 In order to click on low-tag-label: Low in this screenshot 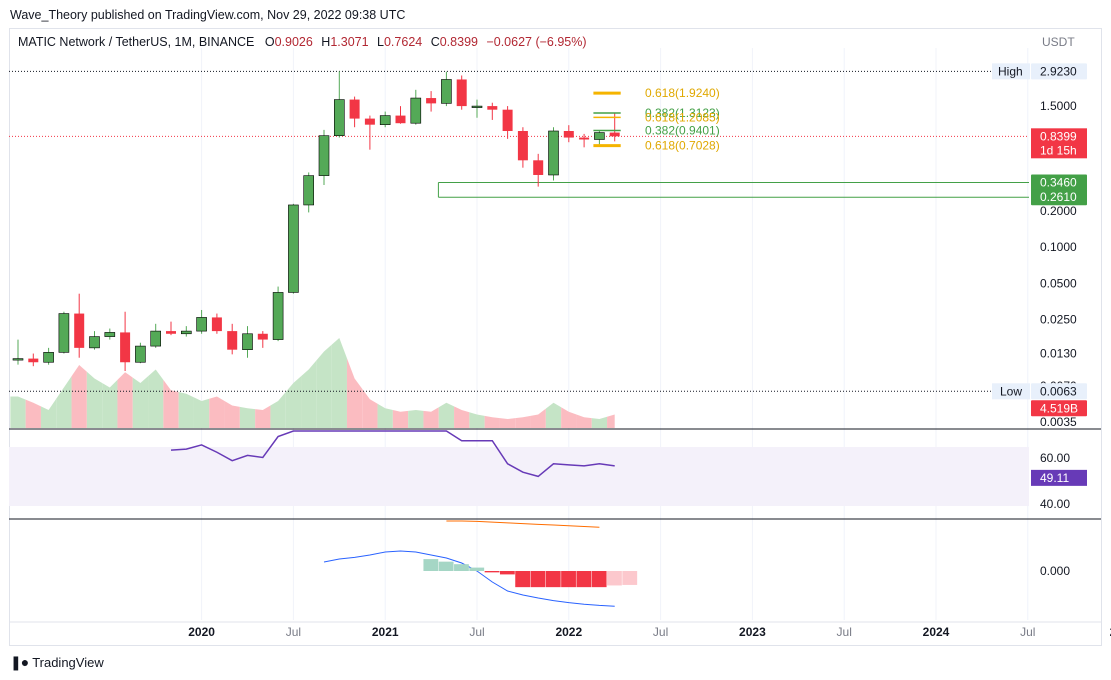, I will do `click(1011, 391)`.